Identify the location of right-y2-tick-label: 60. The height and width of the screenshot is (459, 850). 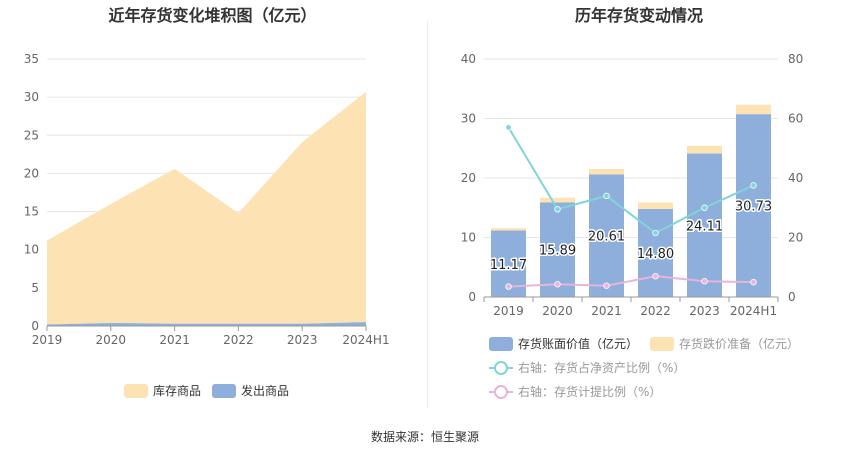
(795, 119).